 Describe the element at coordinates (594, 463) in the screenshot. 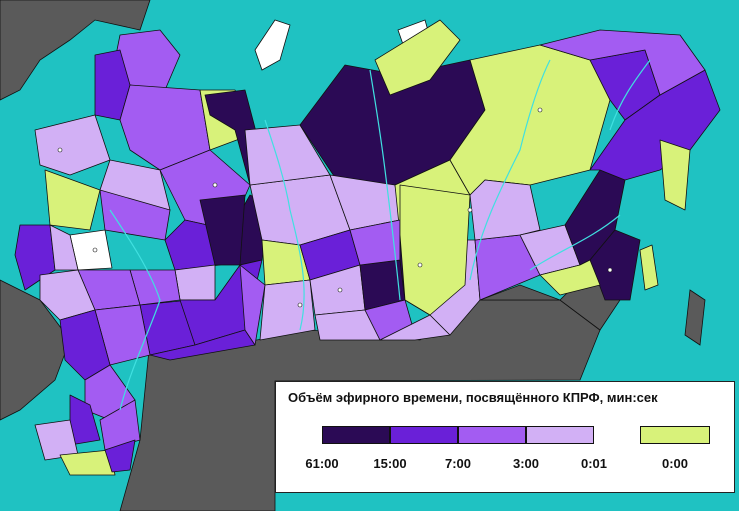

I see `legend-tick-001: 0:01` at that location.